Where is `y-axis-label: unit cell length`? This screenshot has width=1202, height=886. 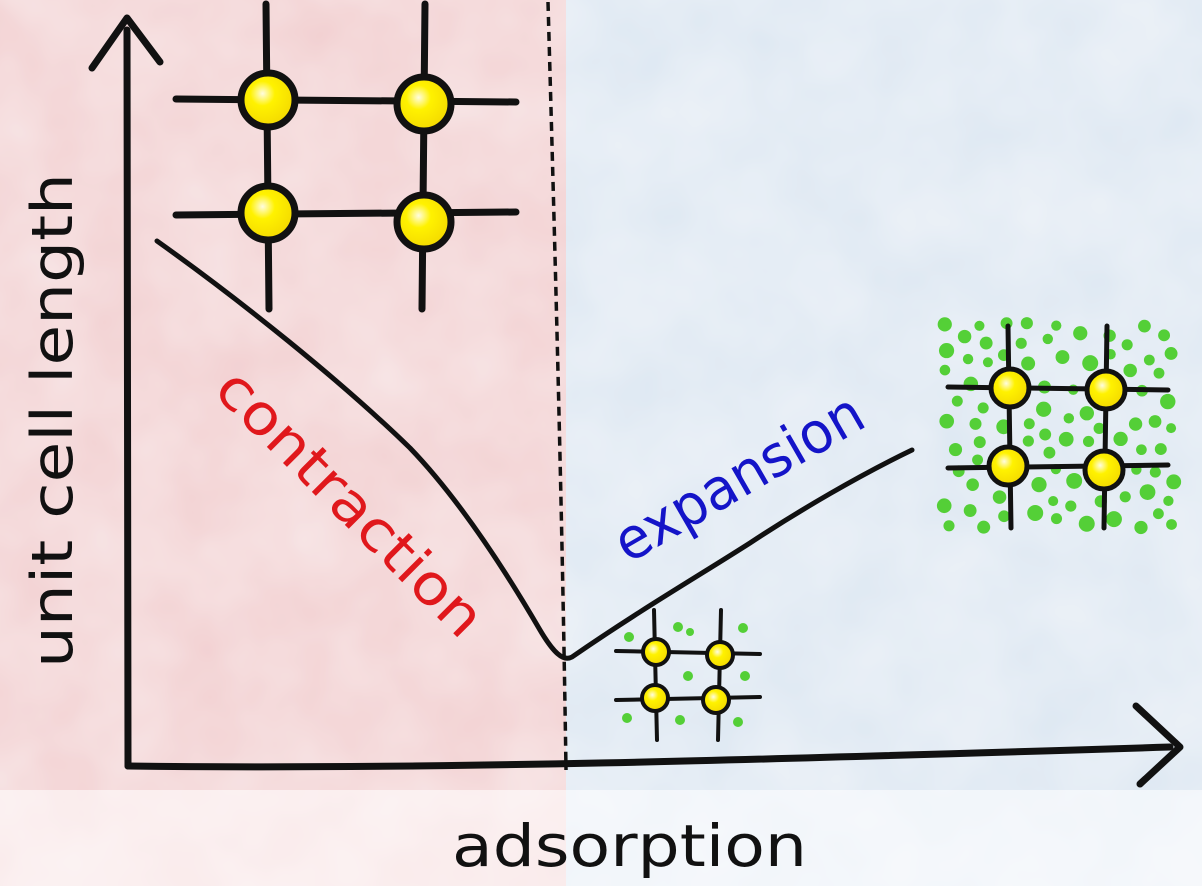
y-axis-label: unit cell length is located at coordinates (53, 420).